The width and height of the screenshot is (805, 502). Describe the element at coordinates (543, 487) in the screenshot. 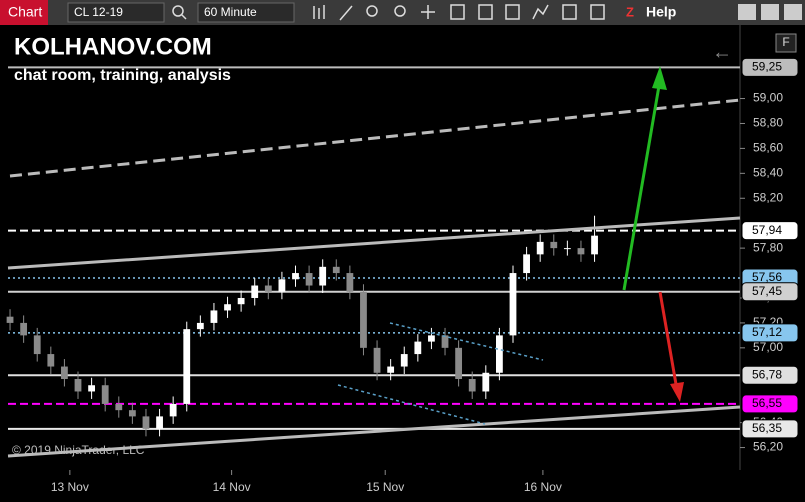

I see `x-tick-label: 16 Nov` at that location.